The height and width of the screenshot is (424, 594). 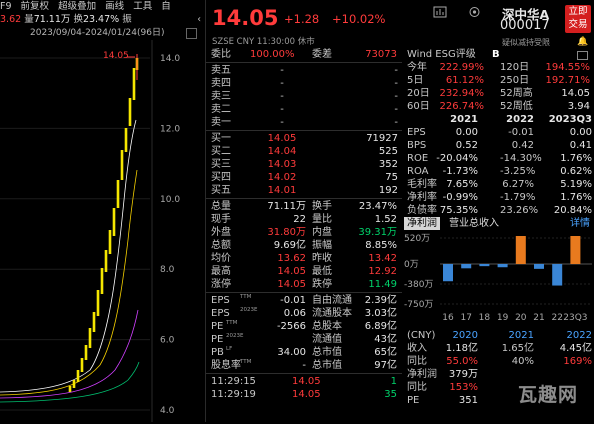 What do you see at coordinates (556, 318) in the screenshot?
I see `bar-x-label: 22` at bounding box center [556, 318].